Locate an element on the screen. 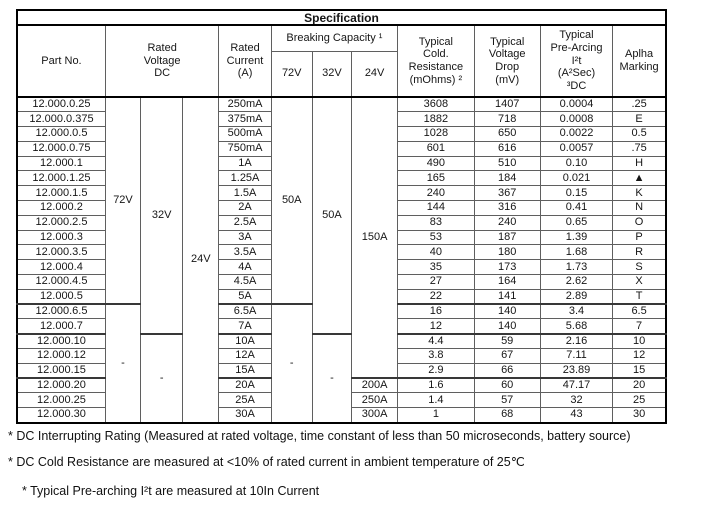 This screenshot has width=701, height=510. table-row: 12.000.1 1A 490 510 0.10 H is located at coordinates (341, 163).